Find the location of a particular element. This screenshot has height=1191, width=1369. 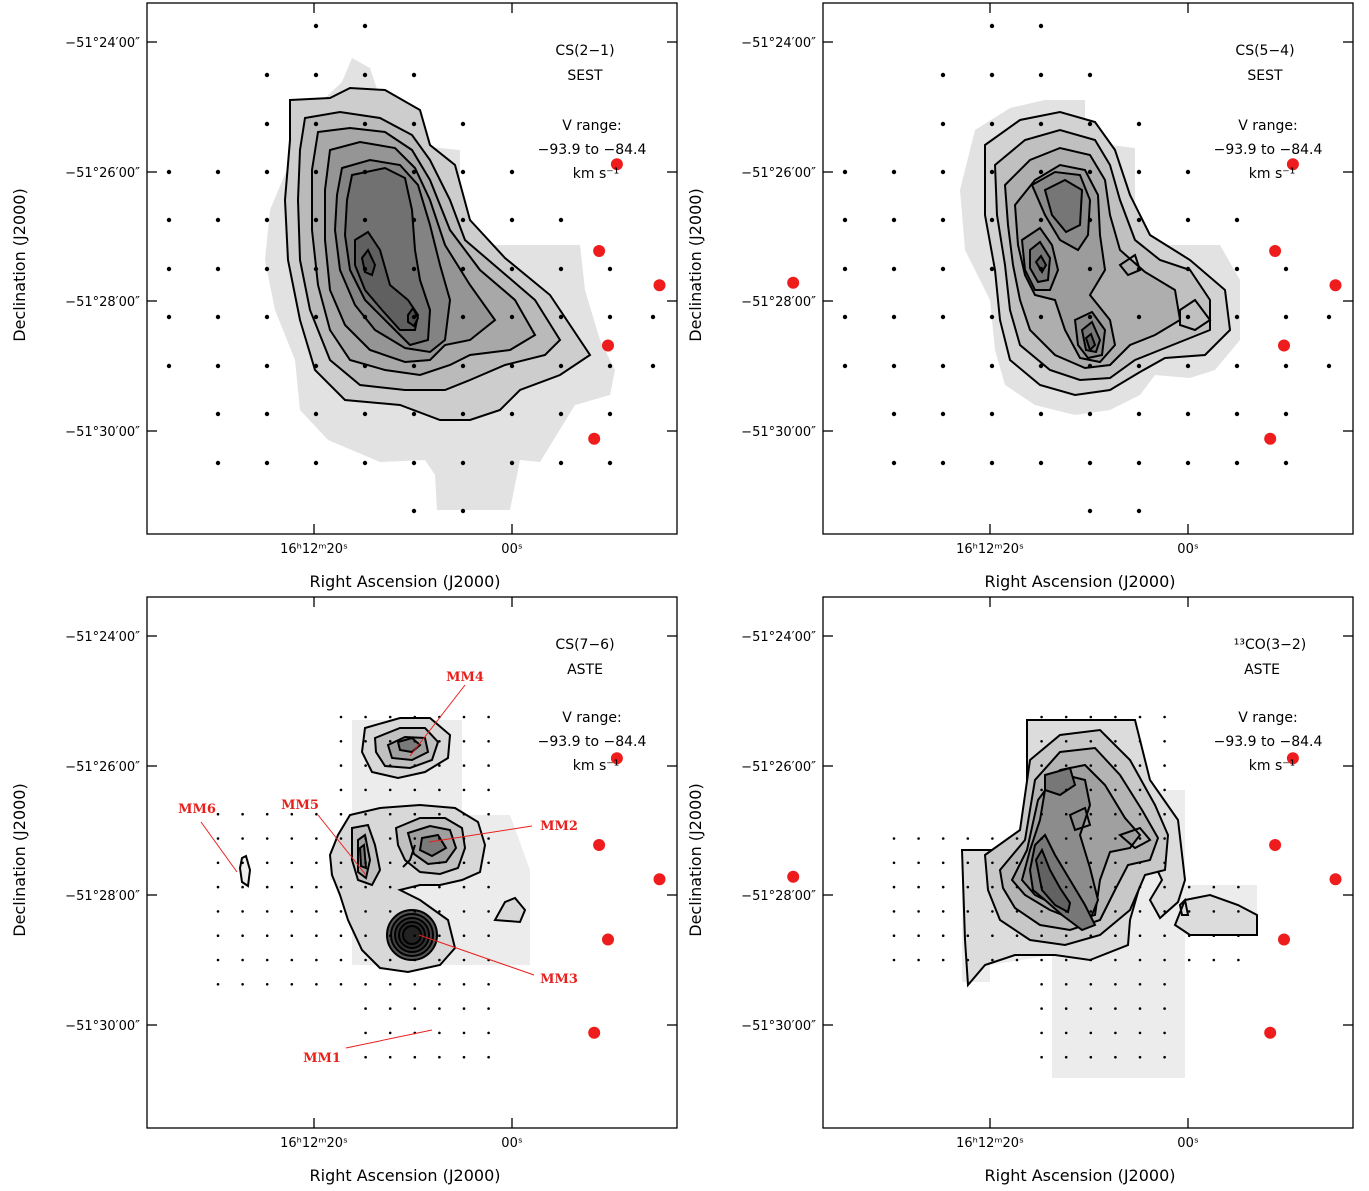

y-tick-label: −51°26′00″ is located at coordinates (778, 767).